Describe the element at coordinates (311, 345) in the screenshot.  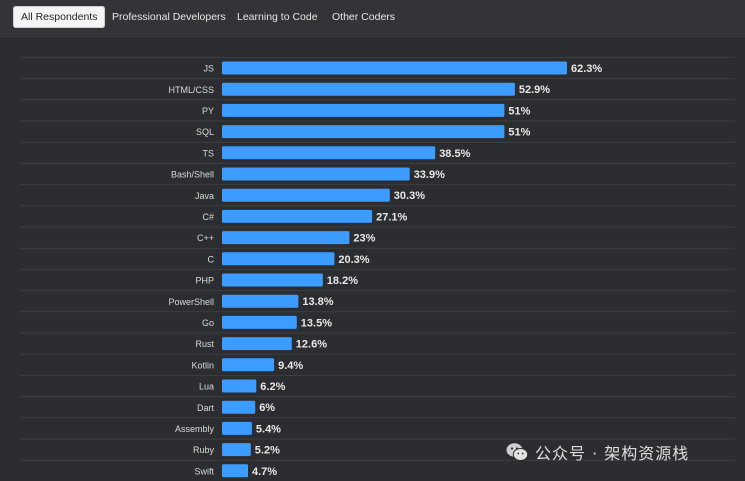
I see `value-label: 12.6%` at that location.